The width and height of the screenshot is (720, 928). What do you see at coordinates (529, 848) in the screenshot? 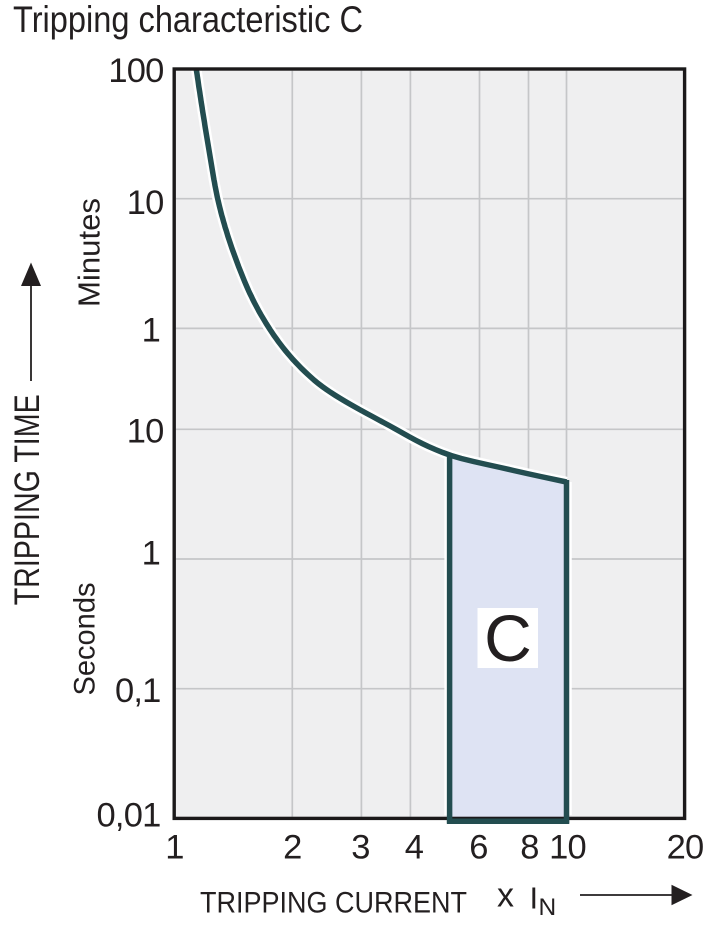
I see `svg-text: 8` at bounding box center [529, 848].